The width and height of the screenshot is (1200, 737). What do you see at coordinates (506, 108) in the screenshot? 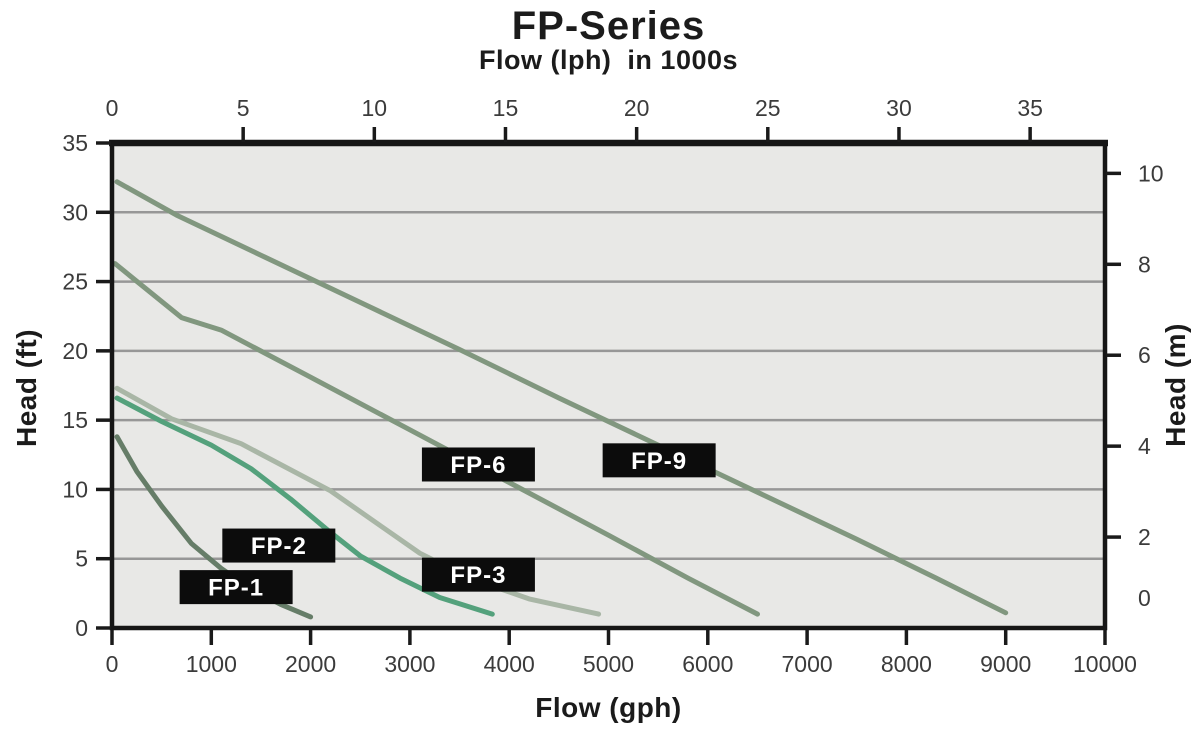
I see `x-top-tick-label-15: 15` at bounding box center [506, 108].